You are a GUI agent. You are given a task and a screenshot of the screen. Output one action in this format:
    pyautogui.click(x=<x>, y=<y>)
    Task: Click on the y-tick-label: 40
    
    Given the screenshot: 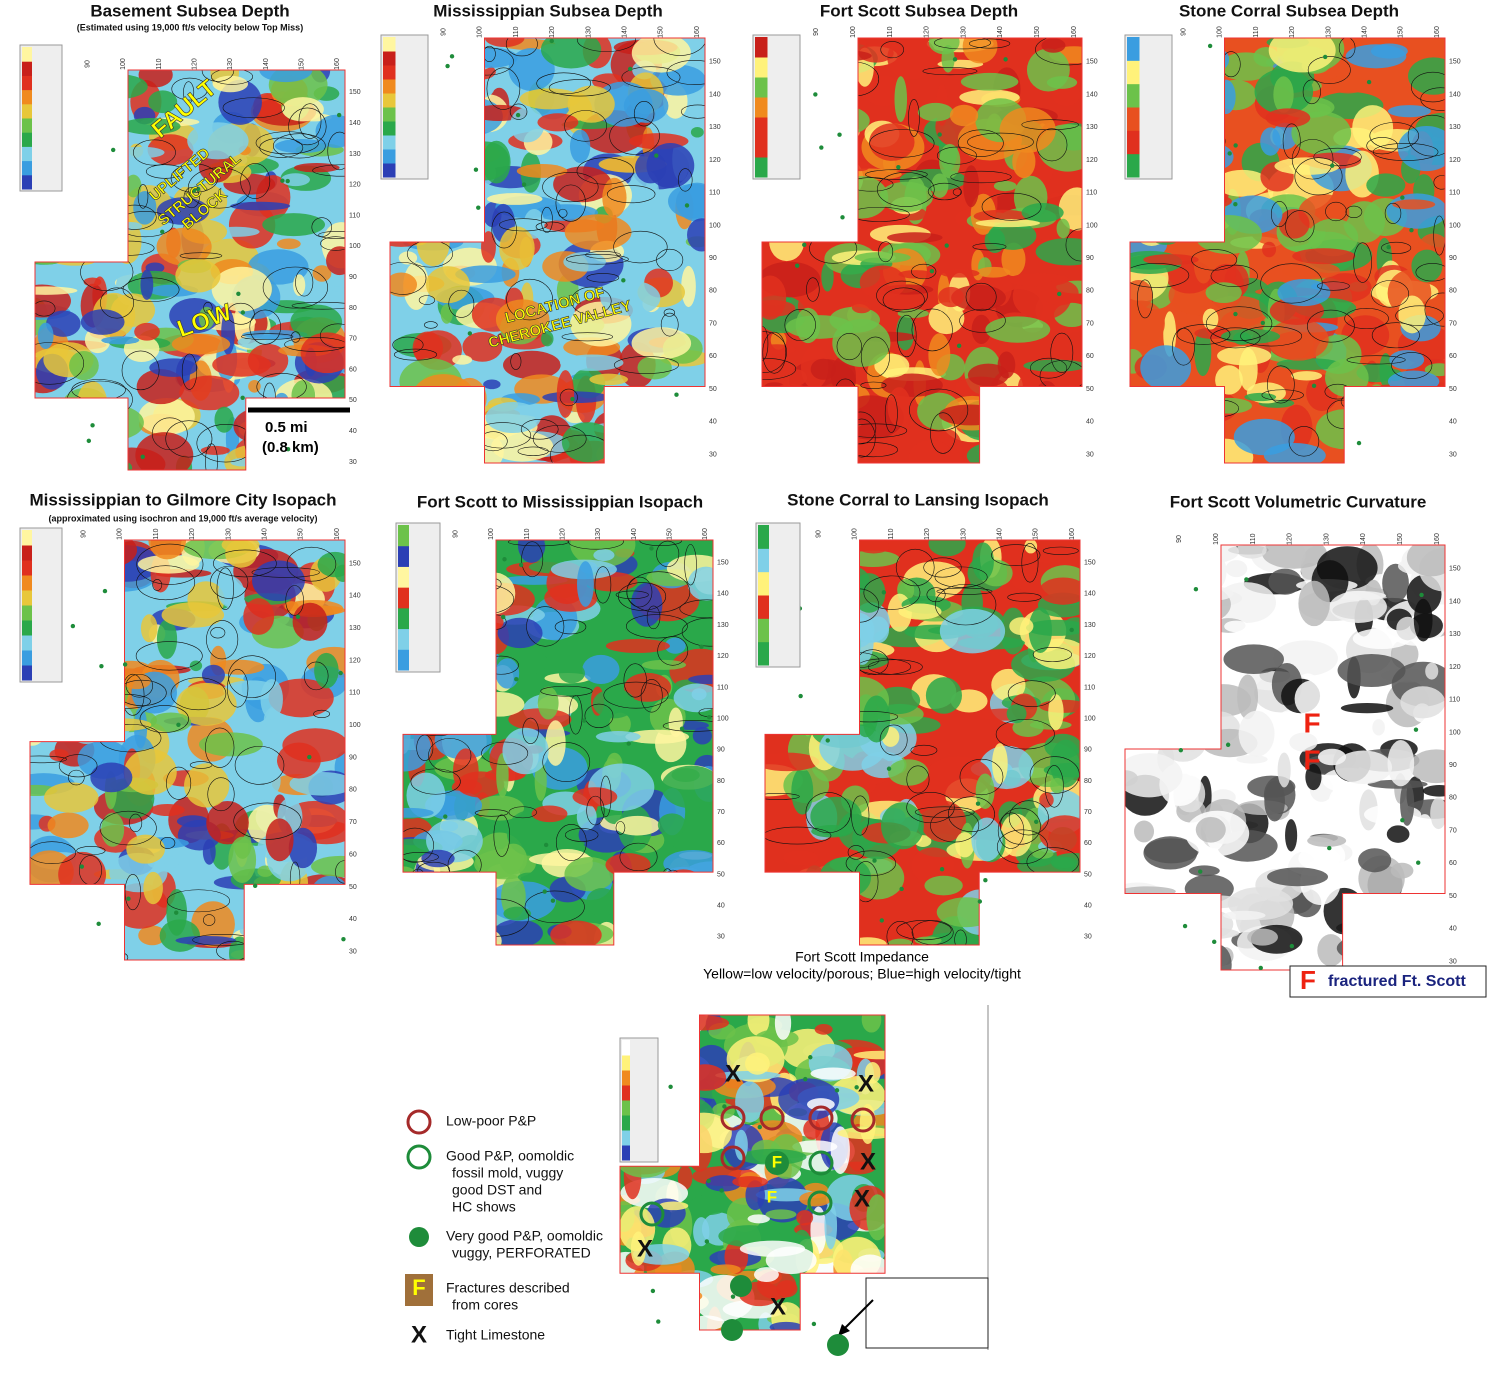 What is the action you would take?
    pyautogui.click(x=1088, y=906)
    